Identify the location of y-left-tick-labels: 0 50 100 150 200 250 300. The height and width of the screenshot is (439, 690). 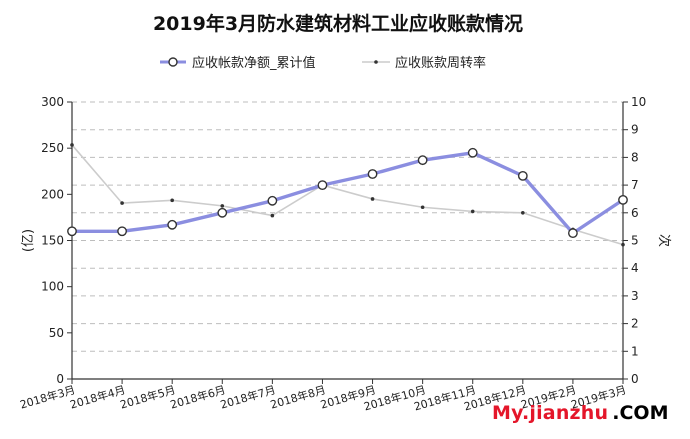
(52, 240).